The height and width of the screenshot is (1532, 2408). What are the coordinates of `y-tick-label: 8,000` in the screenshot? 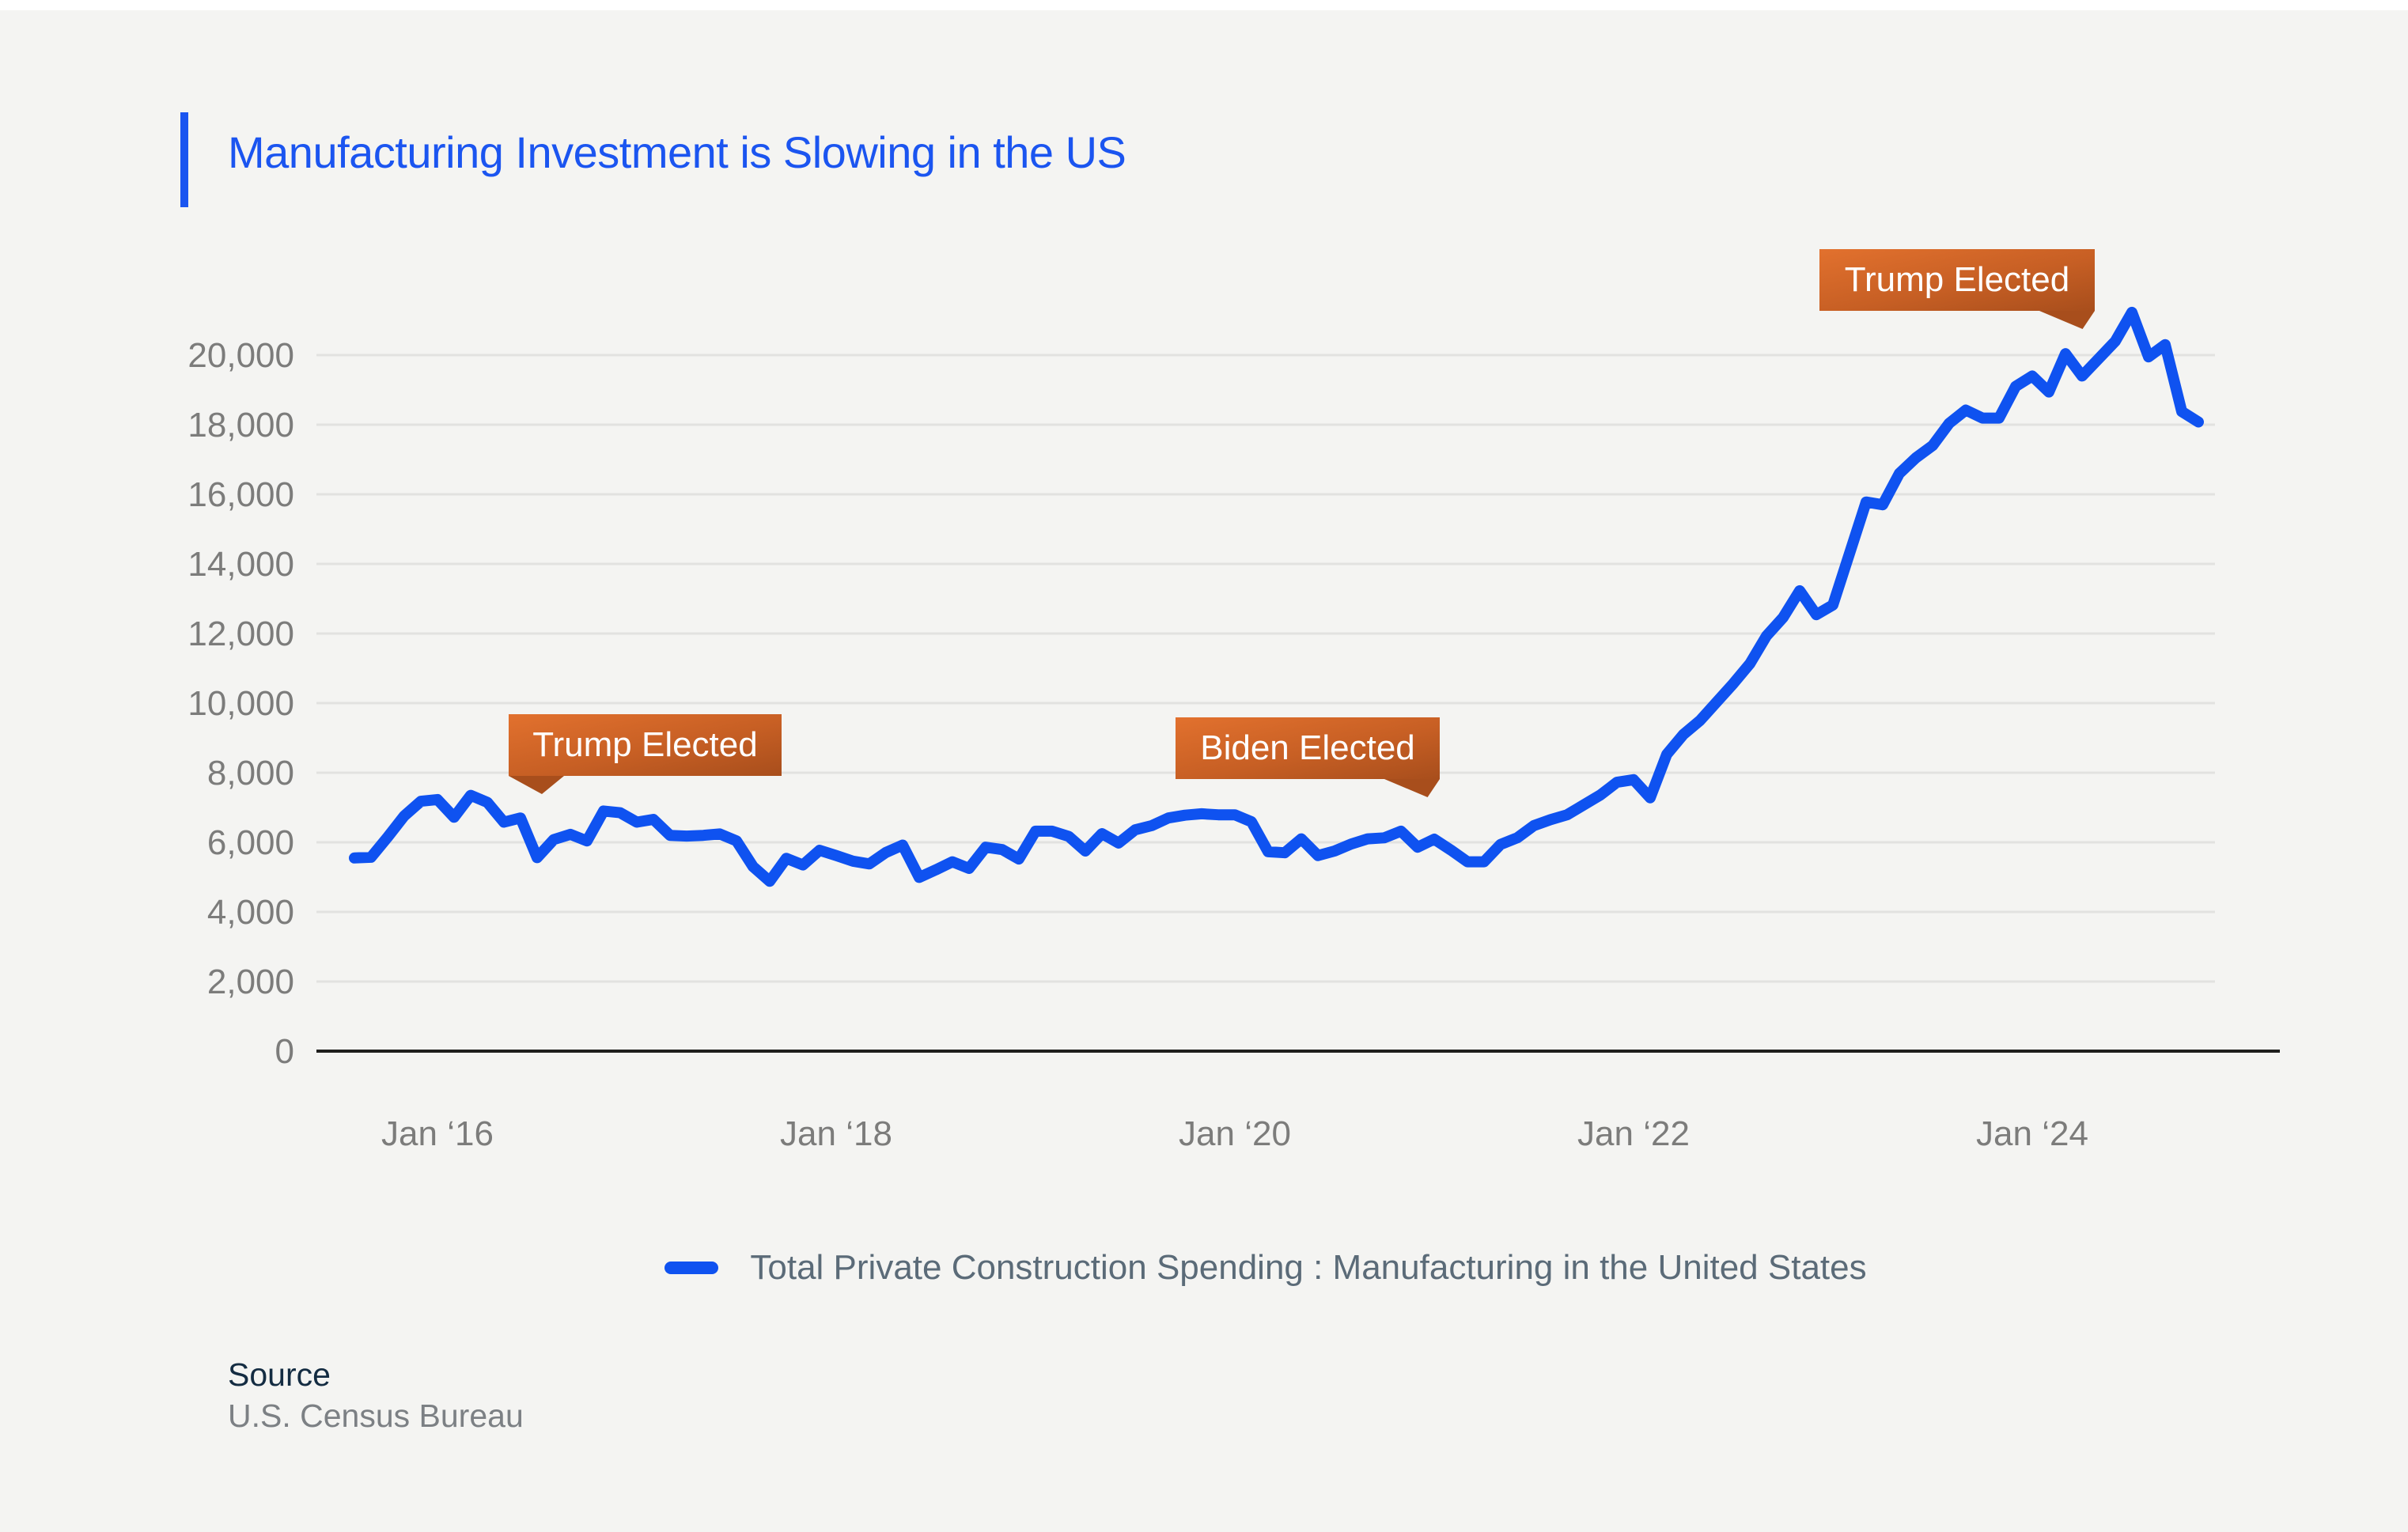 It's located at (250, 773).